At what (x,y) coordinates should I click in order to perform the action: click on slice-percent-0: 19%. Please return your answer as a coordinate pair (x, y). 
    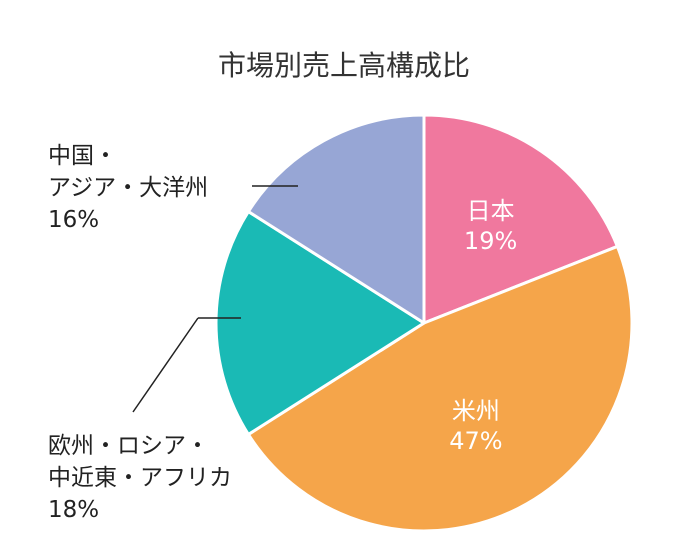
    Looking at the image, I should click on (490, 241).